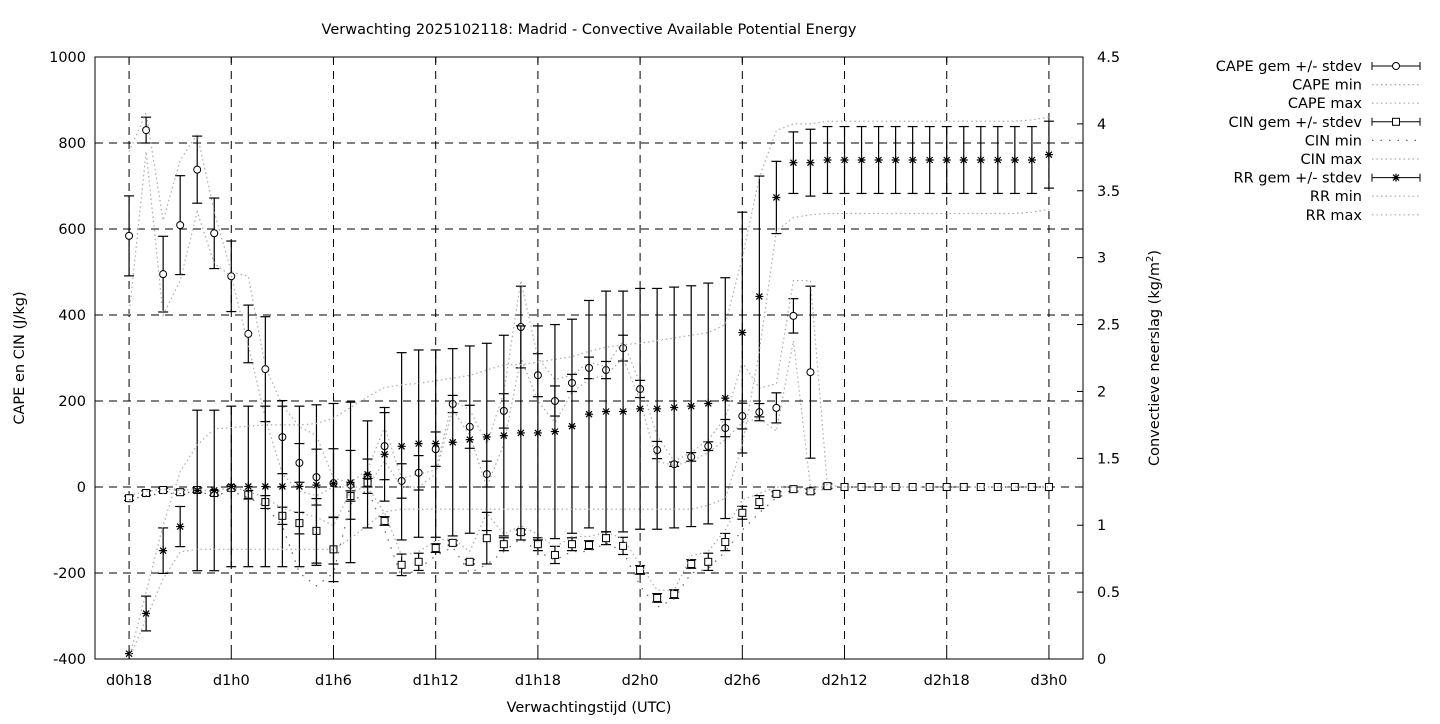  What do you see at coordinates (1101, 392) in the screenshot?
I see `y2-tick-label: 2` at bounding box center [1101, 392].